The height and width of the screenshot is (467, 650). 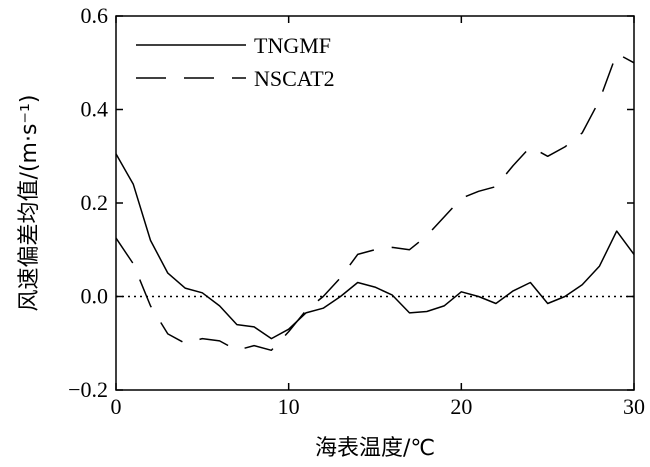 I want to click on x-tick-label: 10, so click(x=289, y=406).